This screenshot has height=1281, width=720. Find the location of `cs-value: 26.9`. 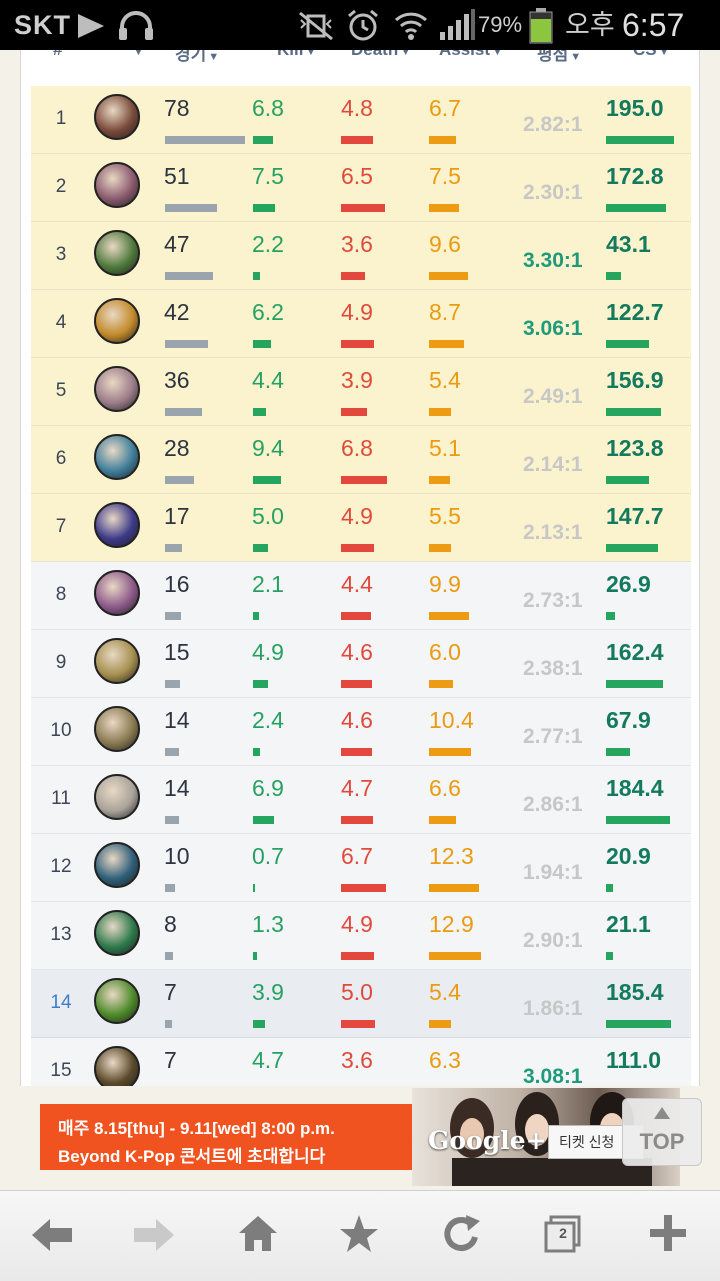

cs-value: 26.9 is located at coordinates (628, 584).